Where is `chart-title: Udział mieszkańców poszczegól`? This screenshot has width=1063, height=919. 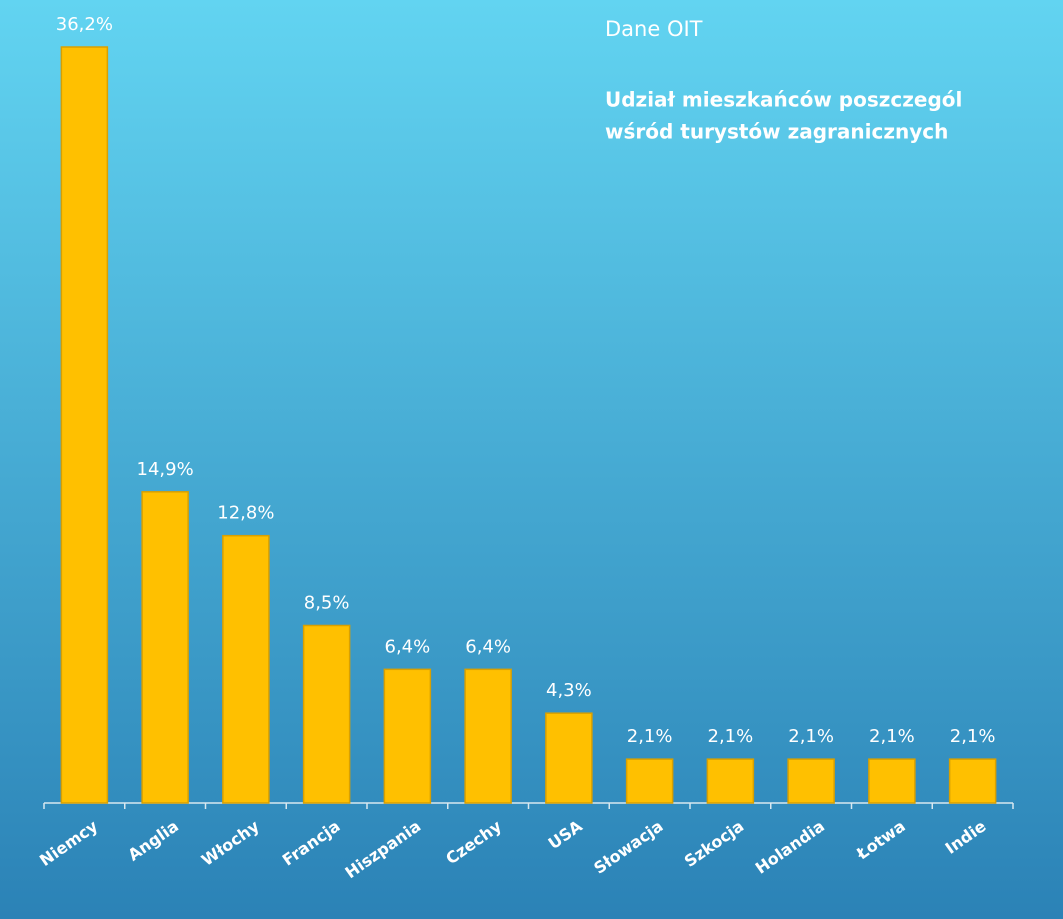 chart-title: Udział mieszkańców poszczegól is located at coordinates (783, 100).